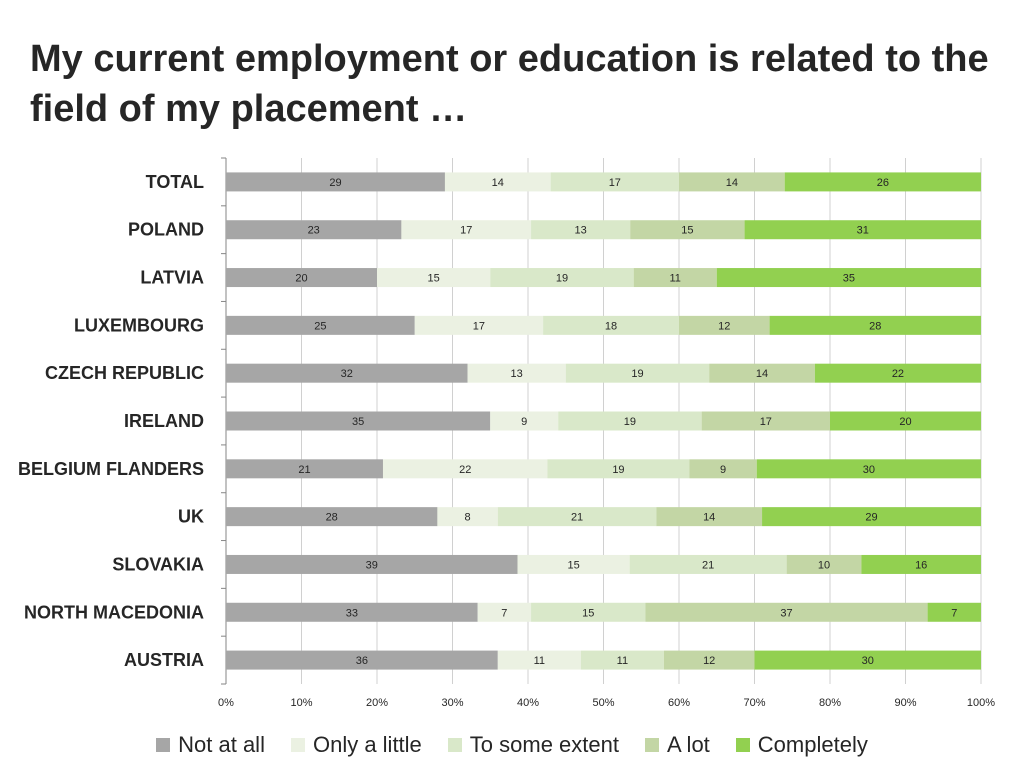 The image size is (1024, 768). I want to click on category-label: TOTAL, so click(175, 182).